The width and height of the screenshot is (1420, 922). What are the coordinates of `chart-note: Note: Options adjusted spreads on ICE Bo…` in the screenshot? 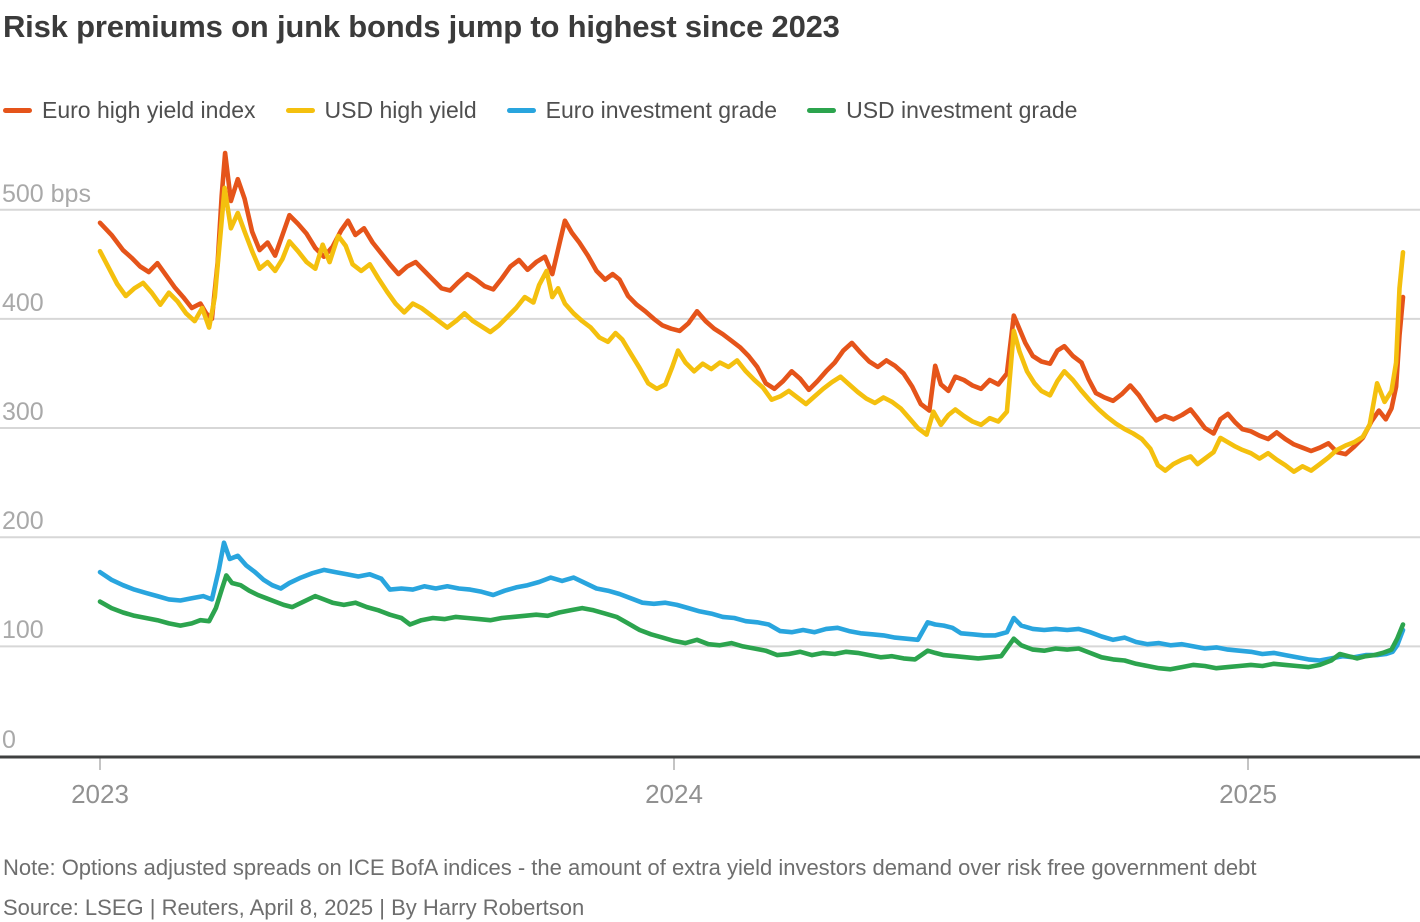 It's located at (630, 867).